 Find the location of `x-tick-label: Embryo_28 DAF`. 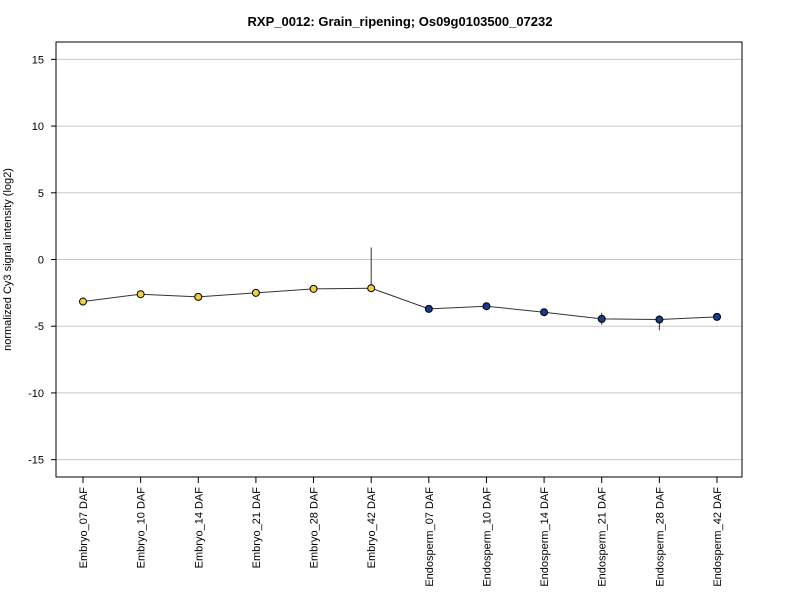

x-tick-label: Embryo_28 DAF is located at coordinates (315, 528).